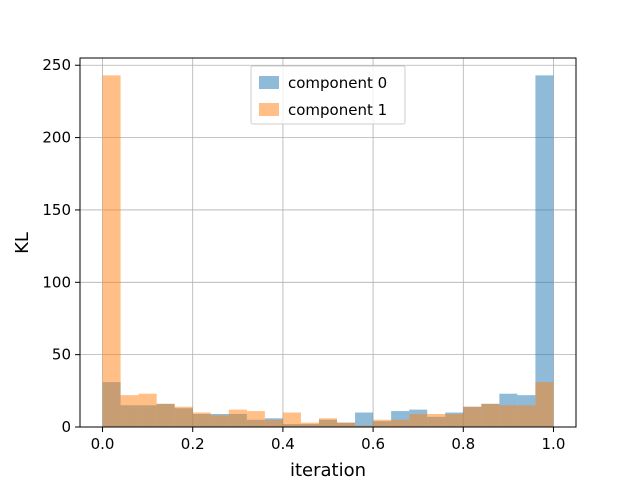 This screenshot has height=484, width=640. Describe the element at coordinates (56, 210) in the screenshot. I see `y-tick-label: 150` at that location.